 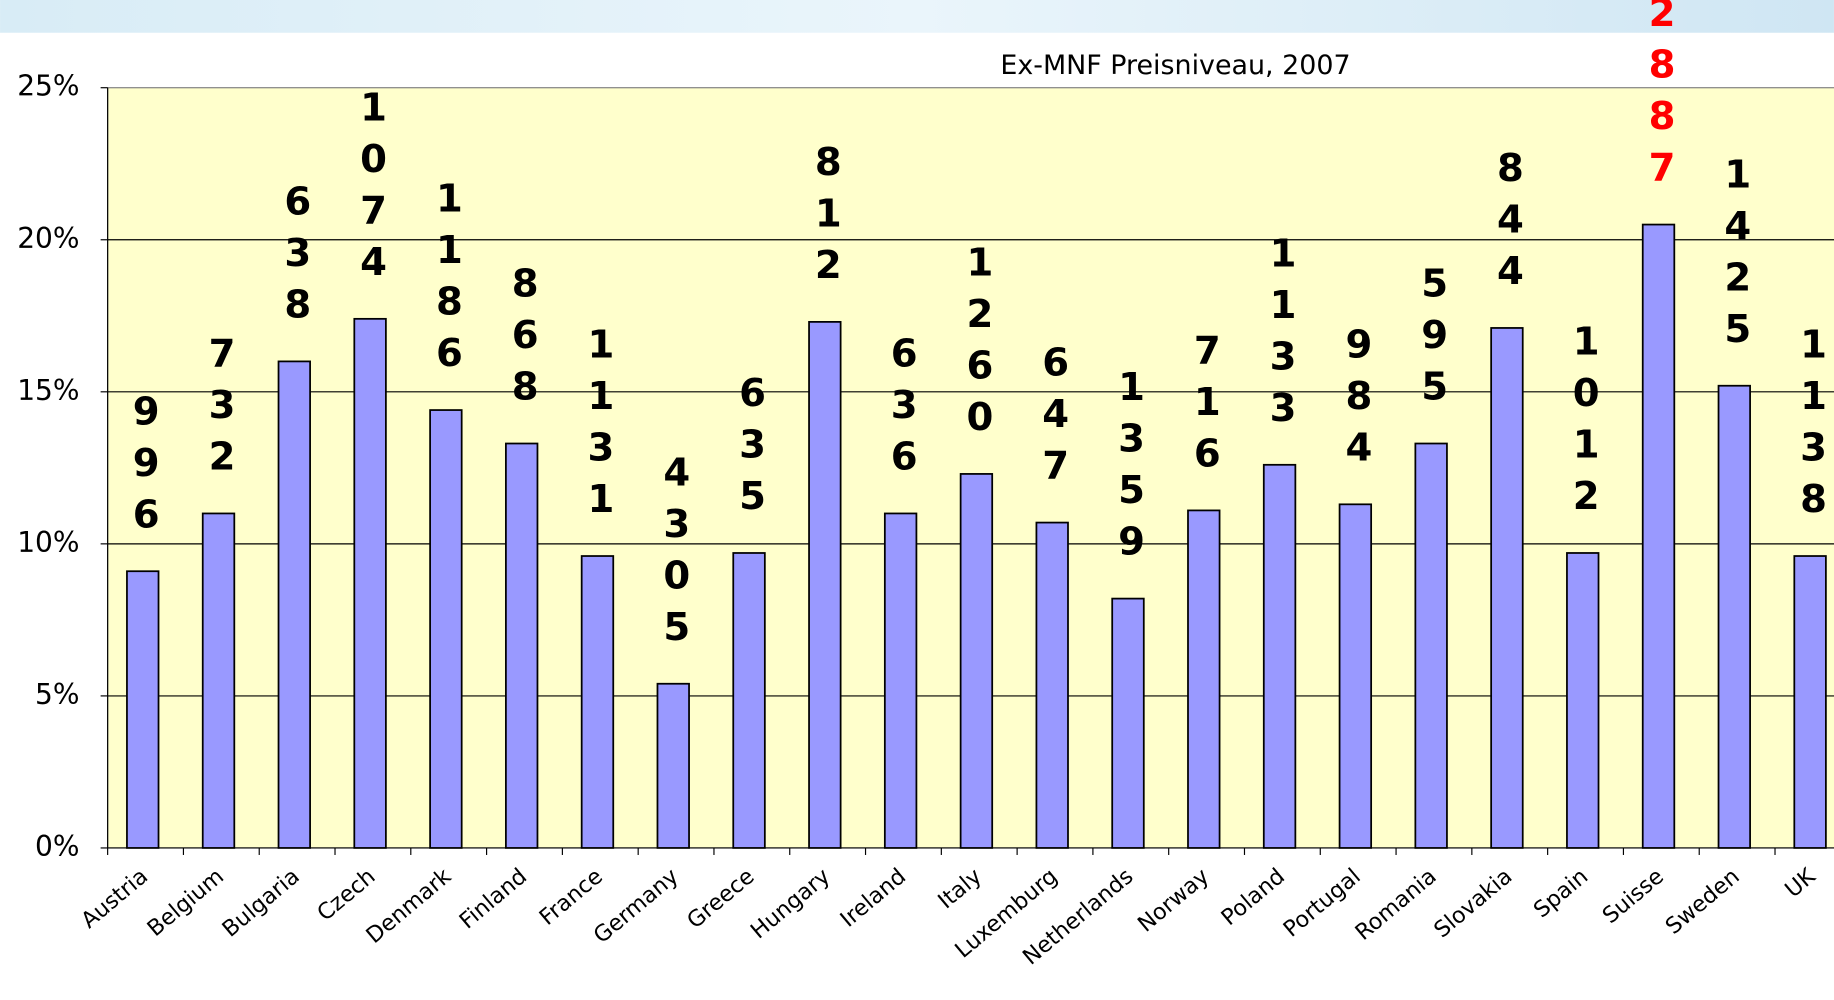 What do you see at coordinates (408, 906) in the screenshot?
I see `x-tick-label: Denmark` at bounding box center [408, 906].